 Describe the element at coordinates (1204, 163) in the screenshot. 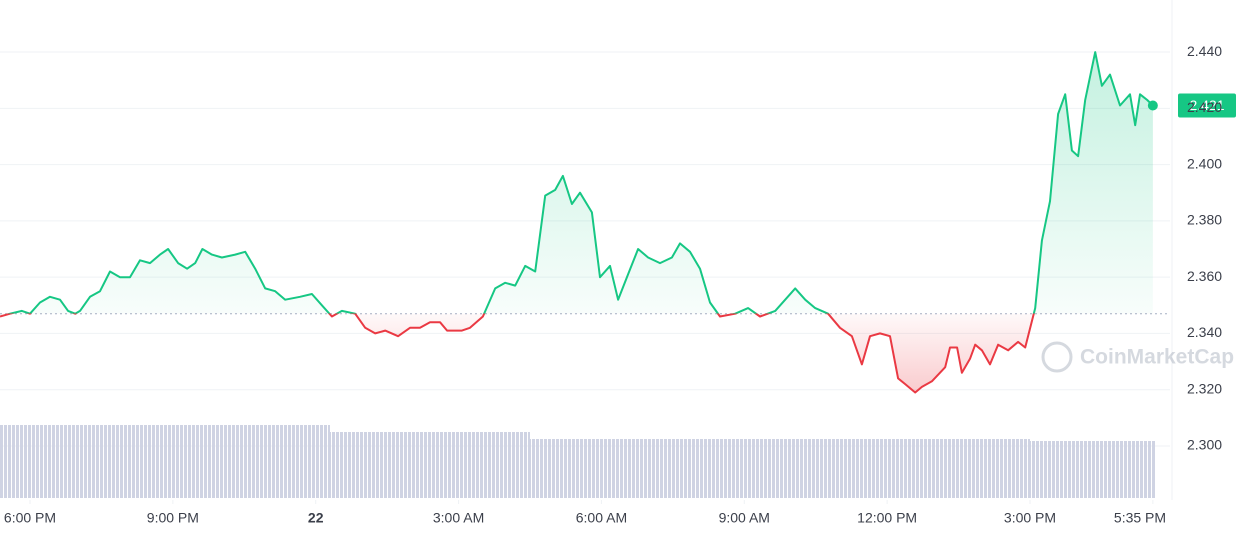

I see `y-tick-label: 2.400` at that location.